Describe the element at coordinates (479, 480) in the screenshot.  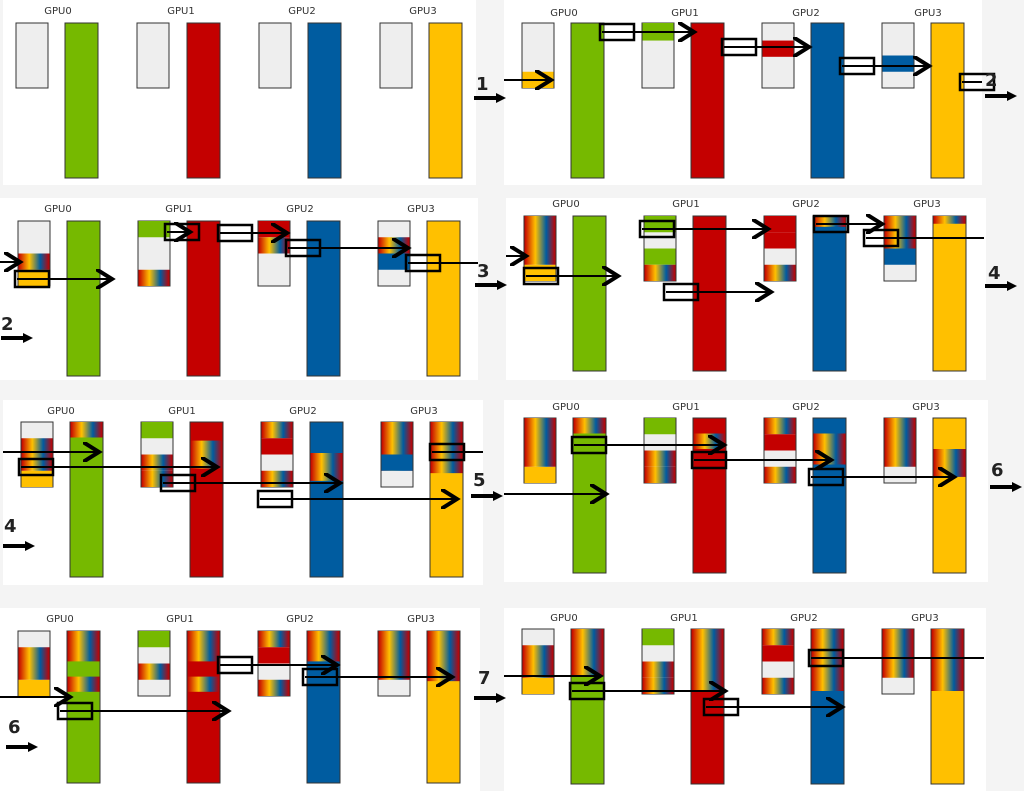
I see `step-number: 5` at that location.